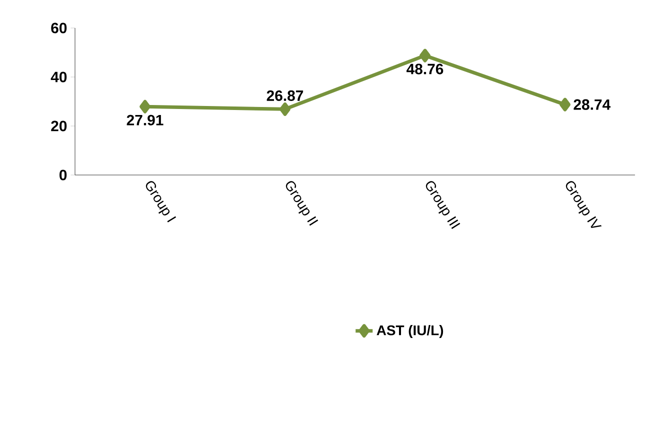 This screenshot has width=657, height=429. Describe the element at coordinates (58, 77) in the screenshot. I see `y-tick-label: 40` at that location.